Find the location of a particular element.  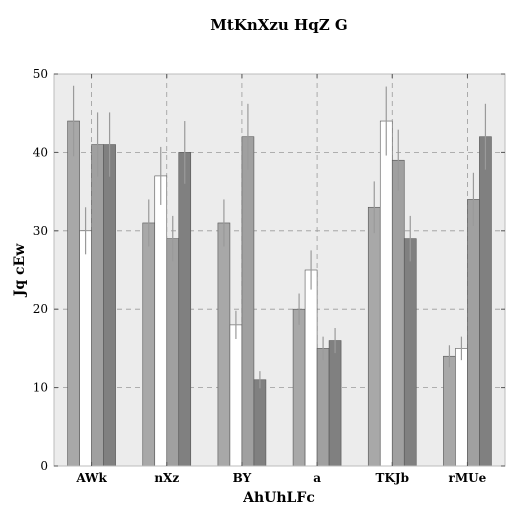

chart-title: MtKnXzu HqZ G is located at coordinates (278, 25).